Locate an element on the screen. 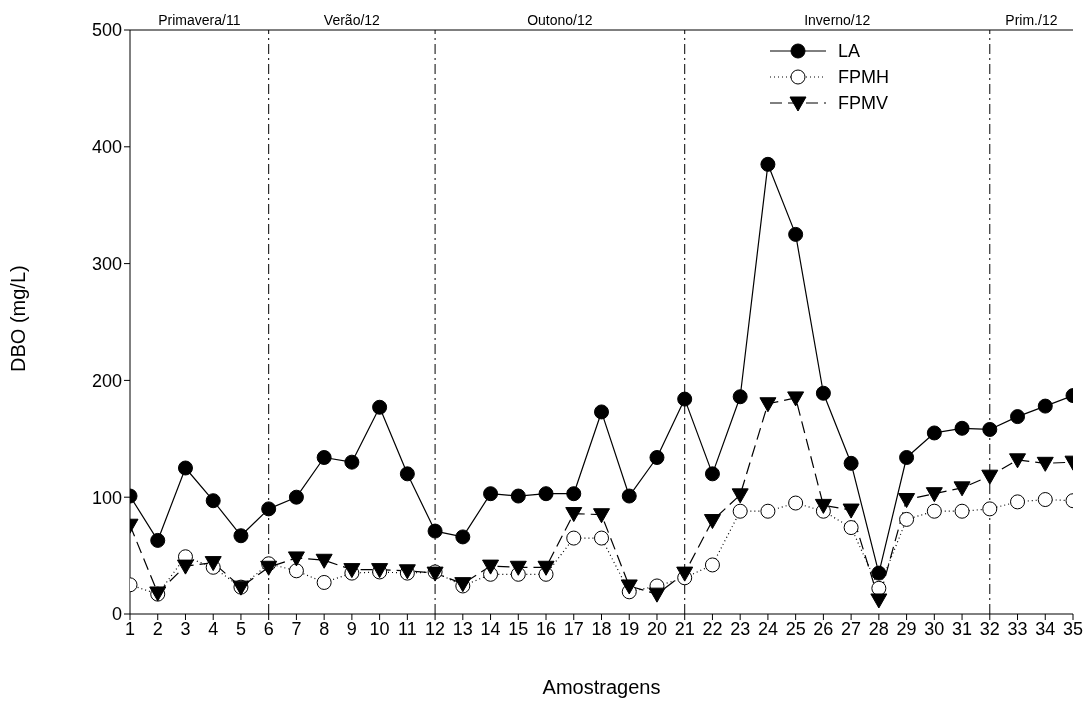  y-tick-label: 400 is located at coordinates (106, 147).